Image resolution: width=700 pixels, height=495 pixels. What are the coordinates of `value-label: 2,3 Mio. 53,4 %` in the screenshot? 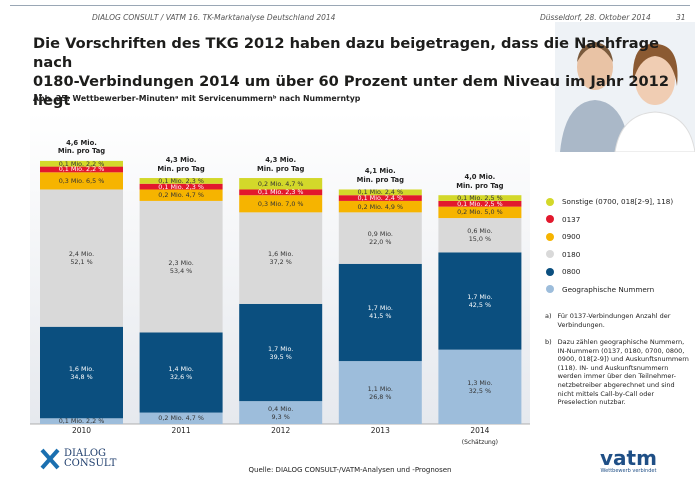 It's located at (181, 266).